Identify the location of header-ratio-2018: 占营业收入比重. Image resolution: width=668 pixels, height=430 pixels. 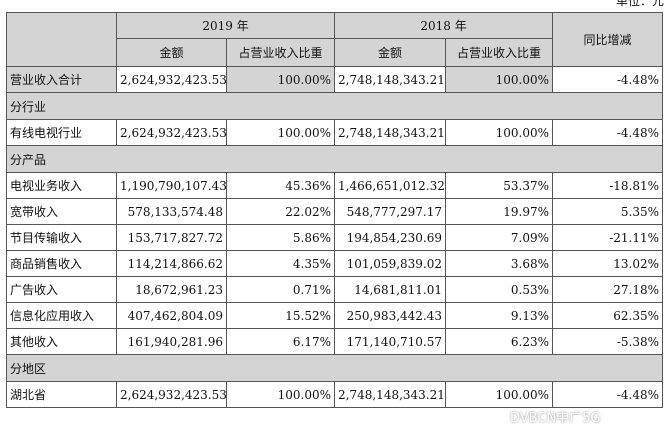
(499, 52).